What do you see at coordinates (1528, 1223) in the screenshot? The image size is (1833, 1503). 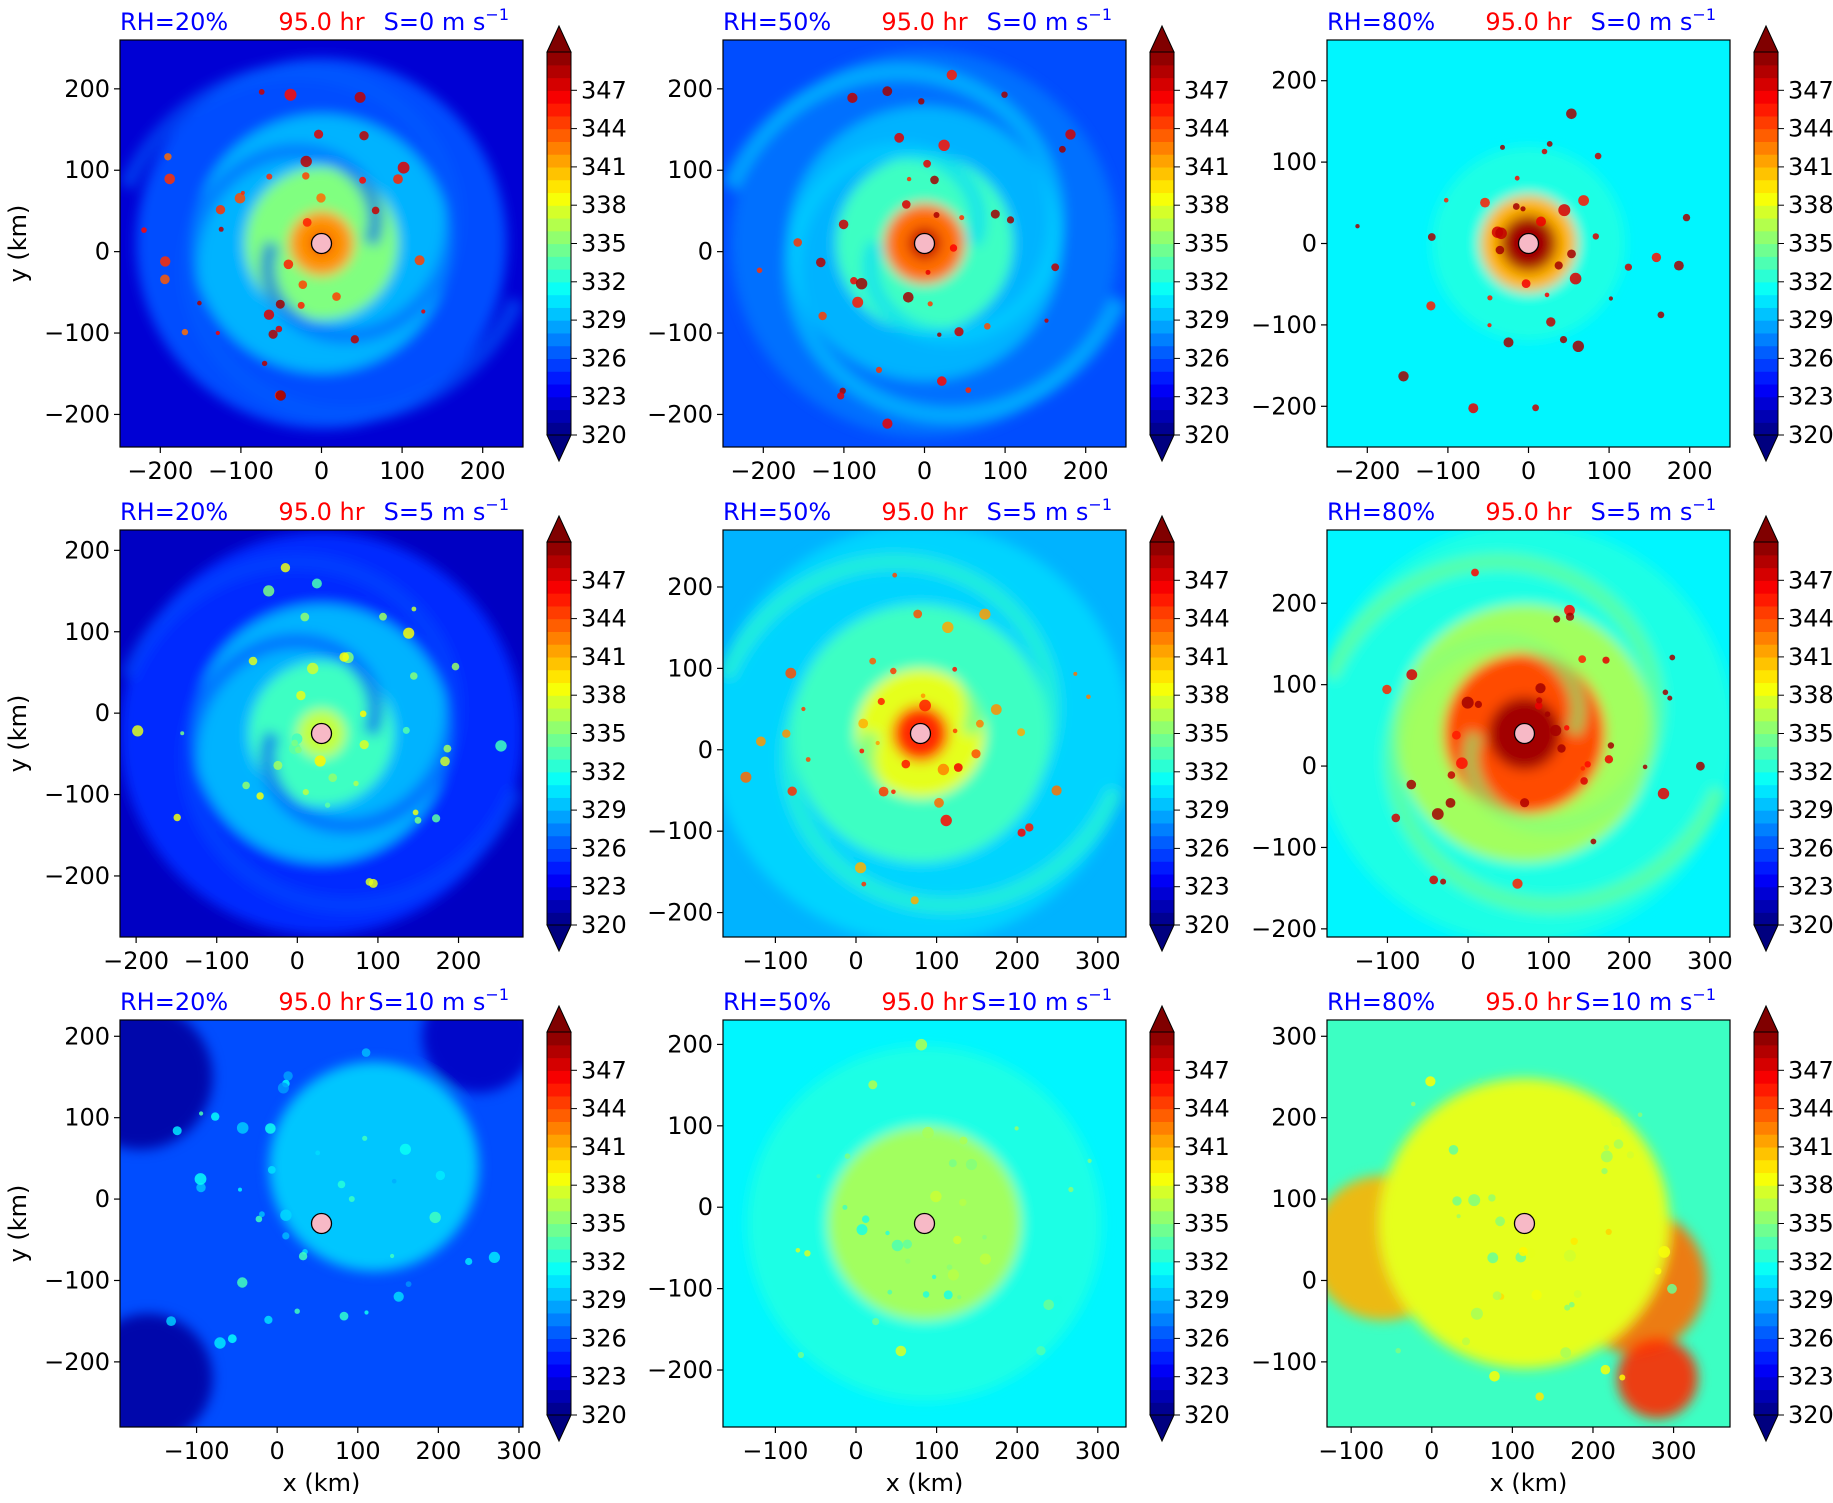 I see `plot-frame` at bounding box center [1528, 1223].